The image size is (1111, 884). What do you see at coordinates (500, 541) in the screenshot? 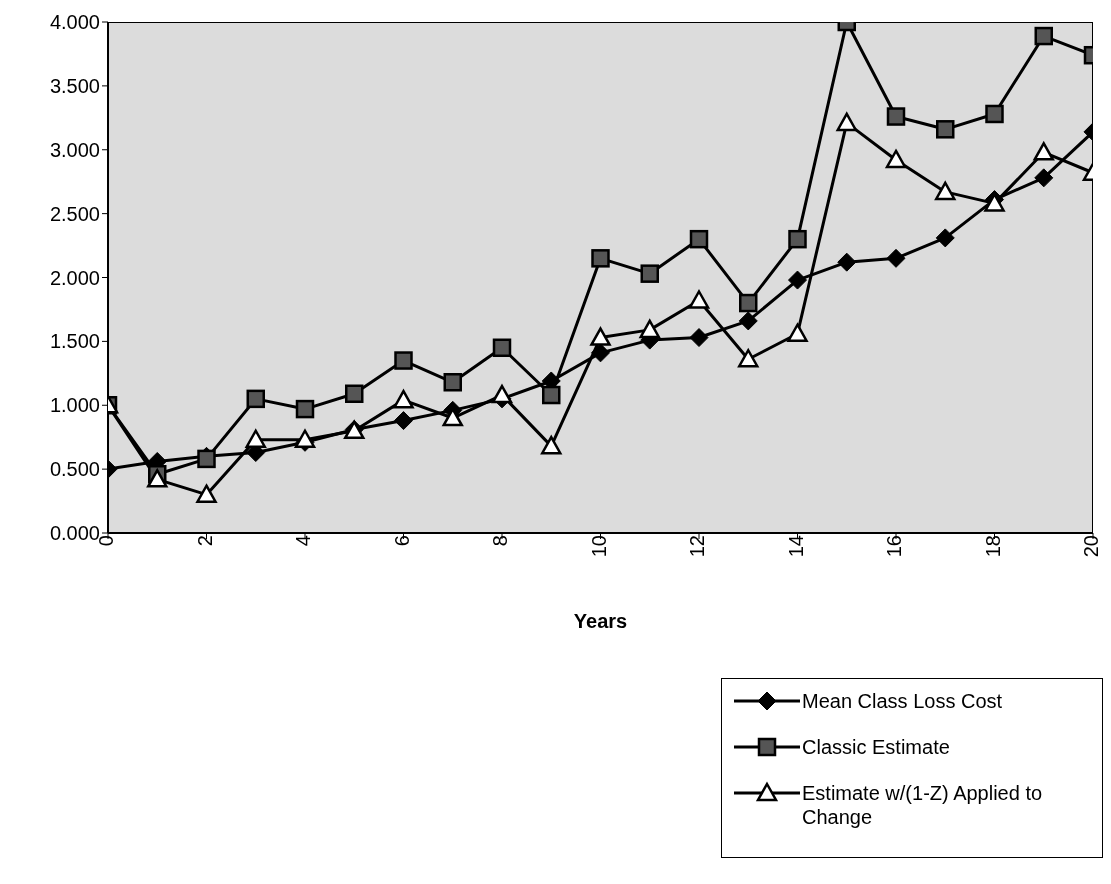
I see `x-tick-label: 8` at bounding box center [500, 541].